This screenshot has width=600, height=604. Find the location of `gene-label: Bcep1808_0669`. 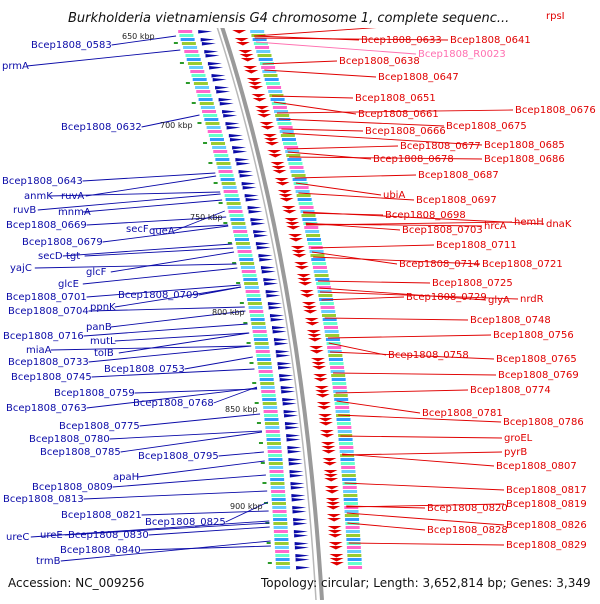

gene-label: Bcep1808_0669 is located at coordinates (46, 225).